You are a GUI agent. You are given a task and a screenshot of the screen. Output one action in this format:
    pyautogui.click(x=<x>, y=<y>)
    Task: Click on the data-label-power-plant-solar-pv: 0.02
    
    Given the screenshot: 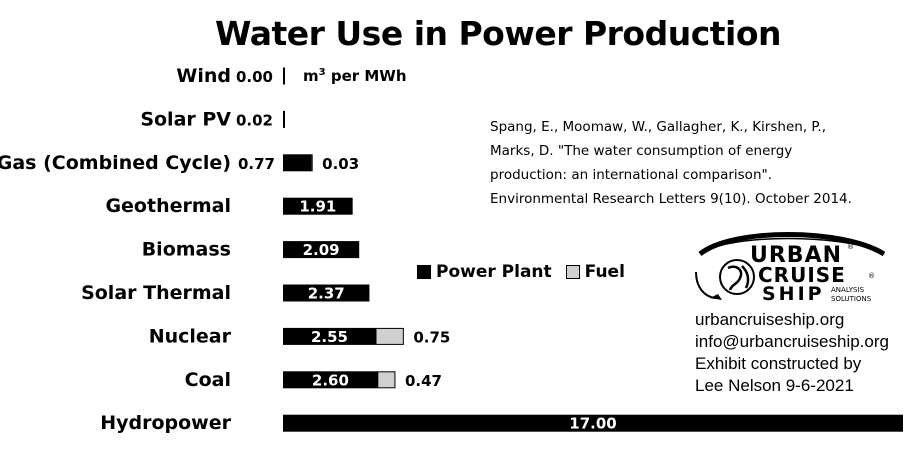 What is the action you would take?
    pyautogui.click(x=254, y=120)
    